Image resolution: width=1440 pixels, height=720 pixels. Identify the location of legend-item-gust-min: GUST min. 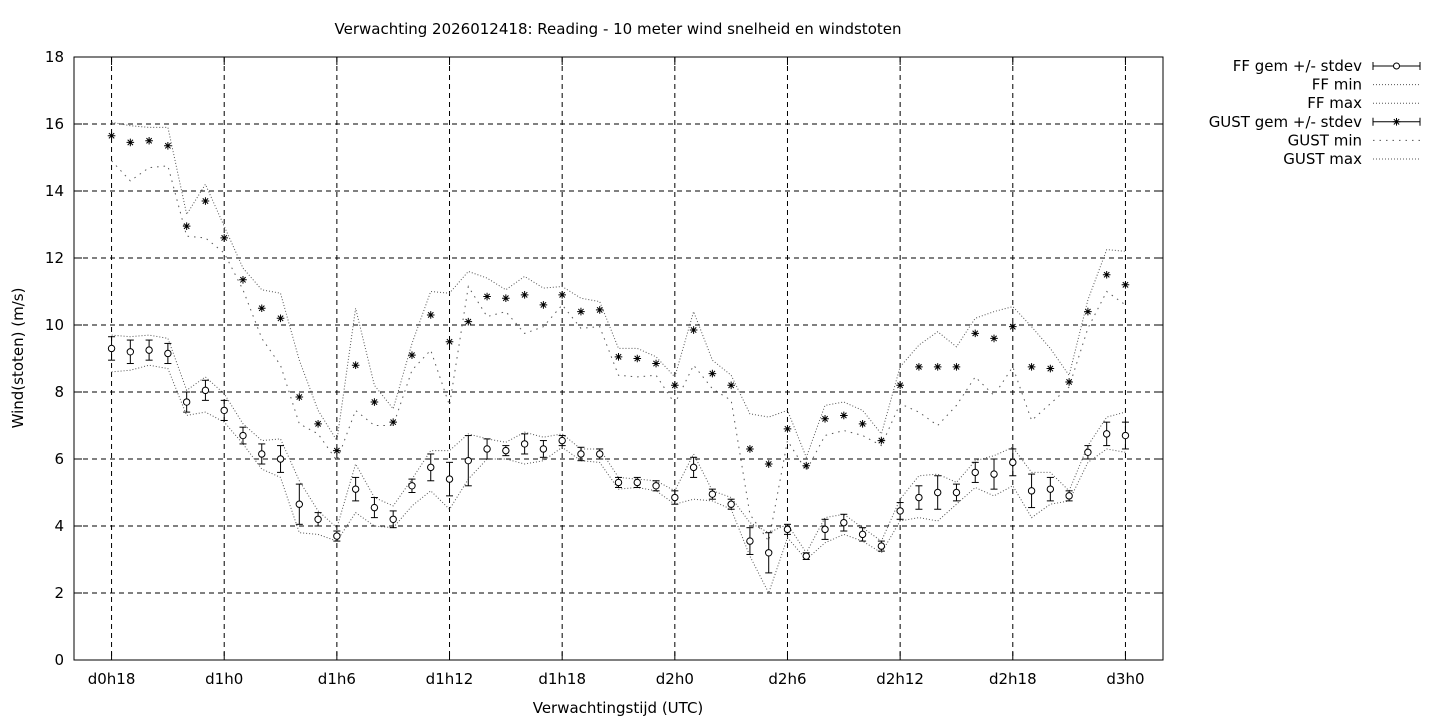
(1354, 140).